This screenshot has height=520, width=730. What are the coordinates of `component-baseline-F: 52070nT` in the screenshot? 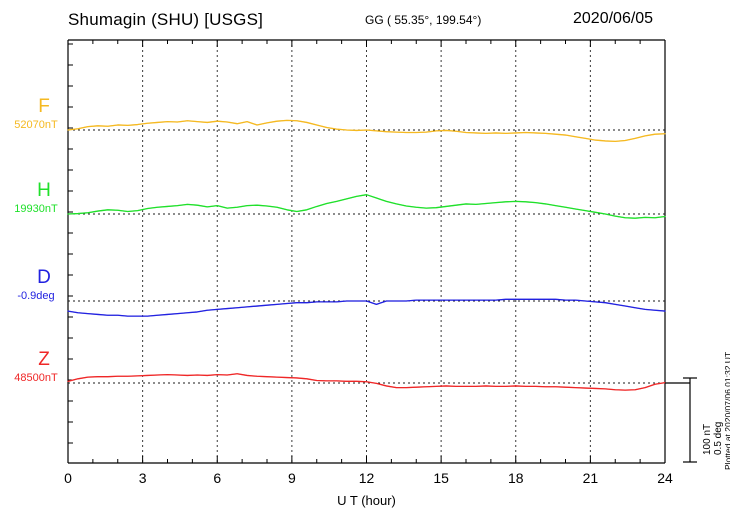 It's located at (36, 125).